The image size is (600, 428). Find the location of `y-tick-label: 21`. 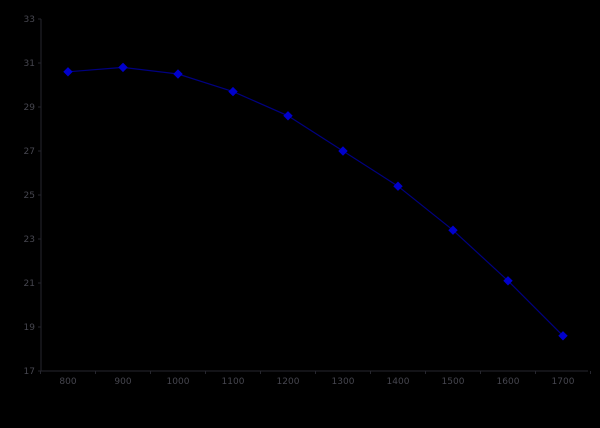

y-tick-label: 21 is located at coordinates (29, 284).